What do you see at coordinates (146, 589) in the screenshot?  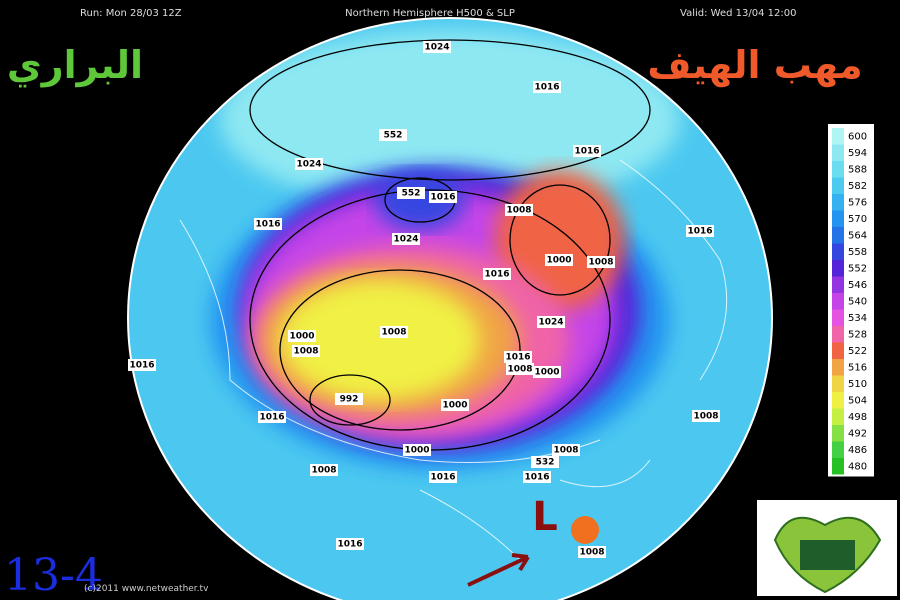 I see `credit: (c)2011 www.netweather.tv` at bounding box center [146, 589].